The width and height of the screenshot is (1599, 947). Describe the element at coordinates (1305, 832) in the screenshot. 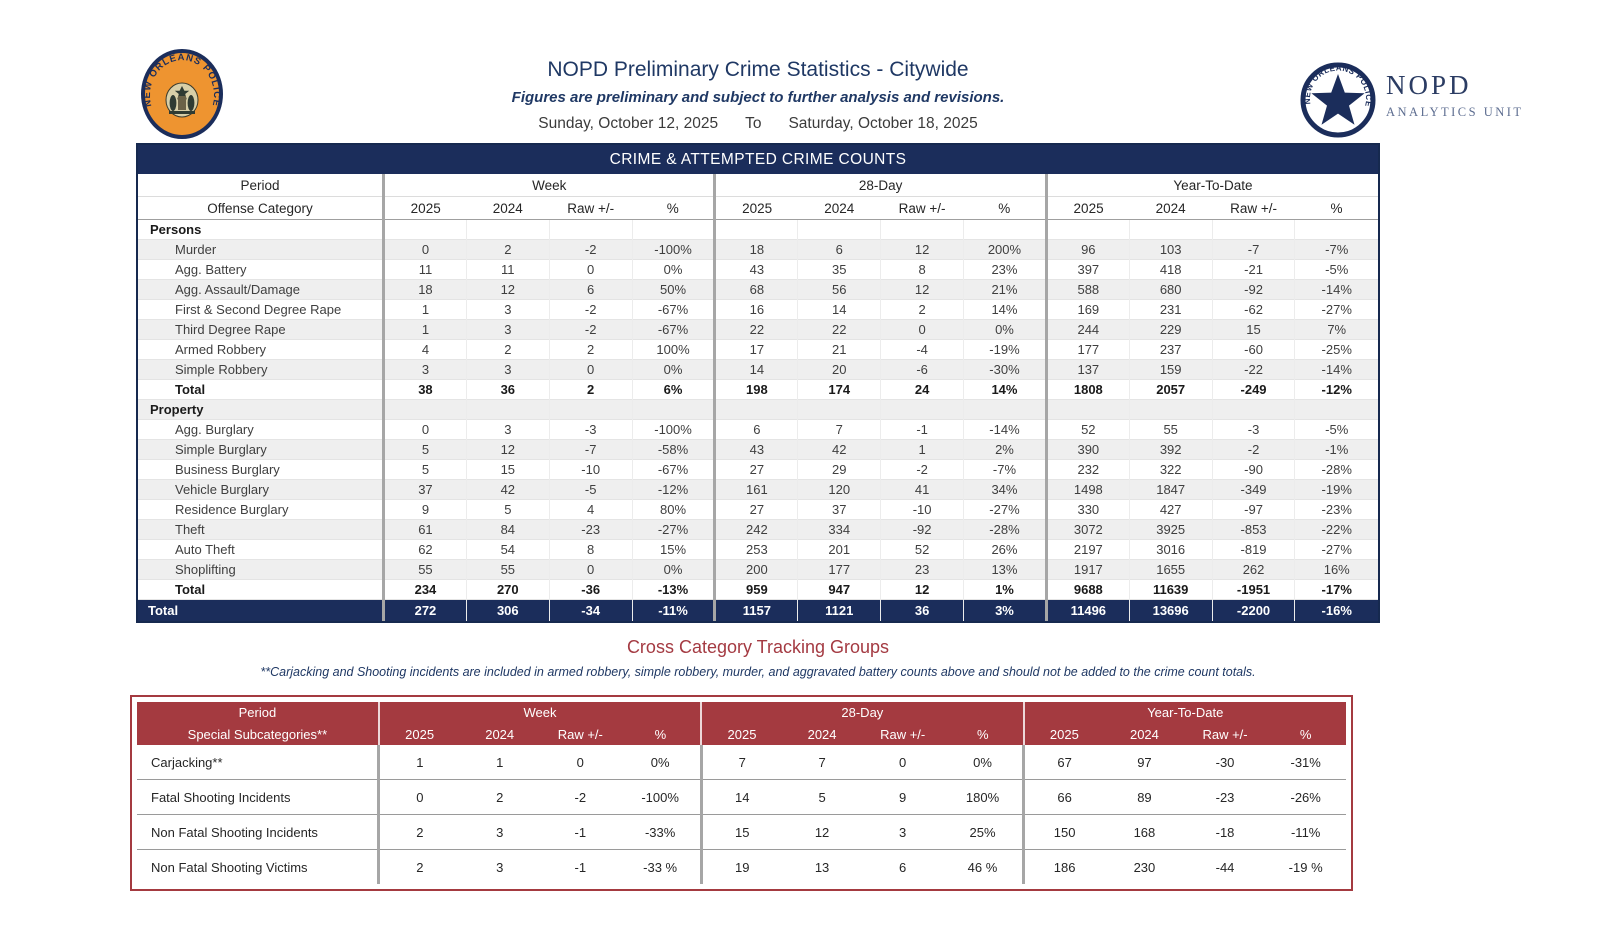

I see `value-cell: -11%` at that location.